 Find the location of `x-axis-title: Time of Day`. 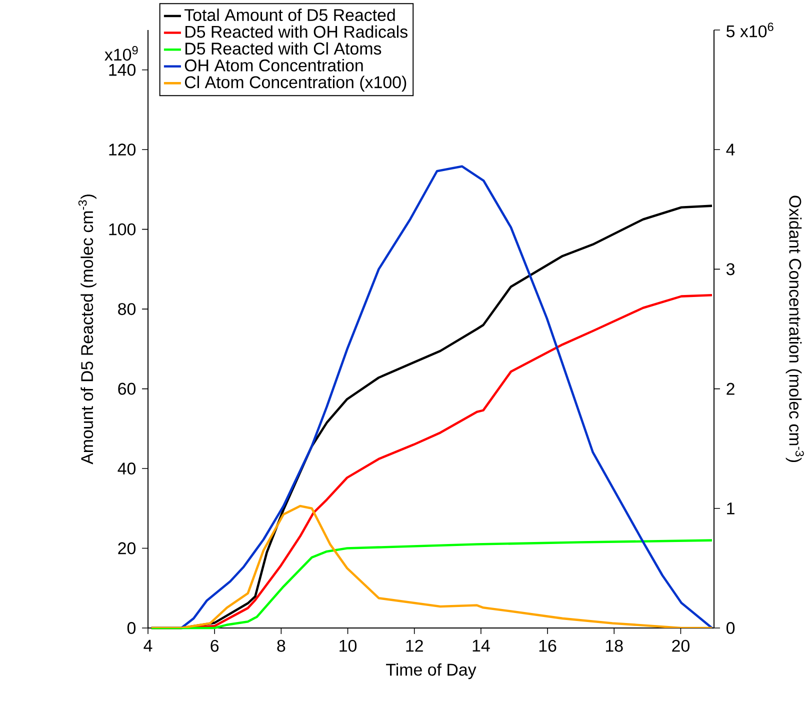

x-axis-title: Time of Day is located at coordinates (431, 671).